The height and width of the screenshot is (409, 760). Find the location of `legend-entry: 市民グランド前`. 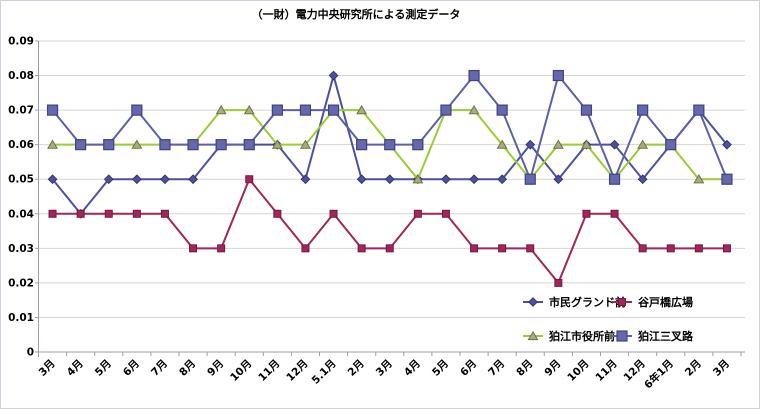

legend-entry: 市民グランド前 is located at coordinates (574, 302).